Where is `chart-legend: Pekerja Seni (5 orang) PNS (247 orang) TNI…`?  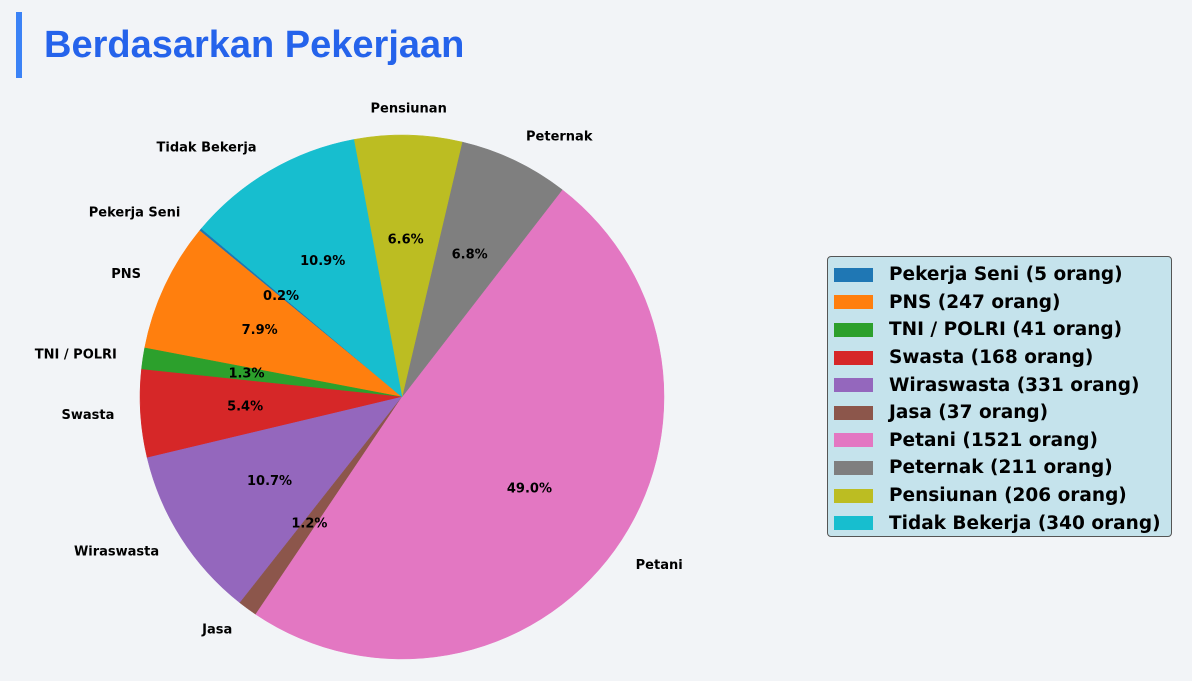 chart-legend: Pekerja Seni (5 orang) PNS (247 orang) TNI… is located at coordinates (999, 396).